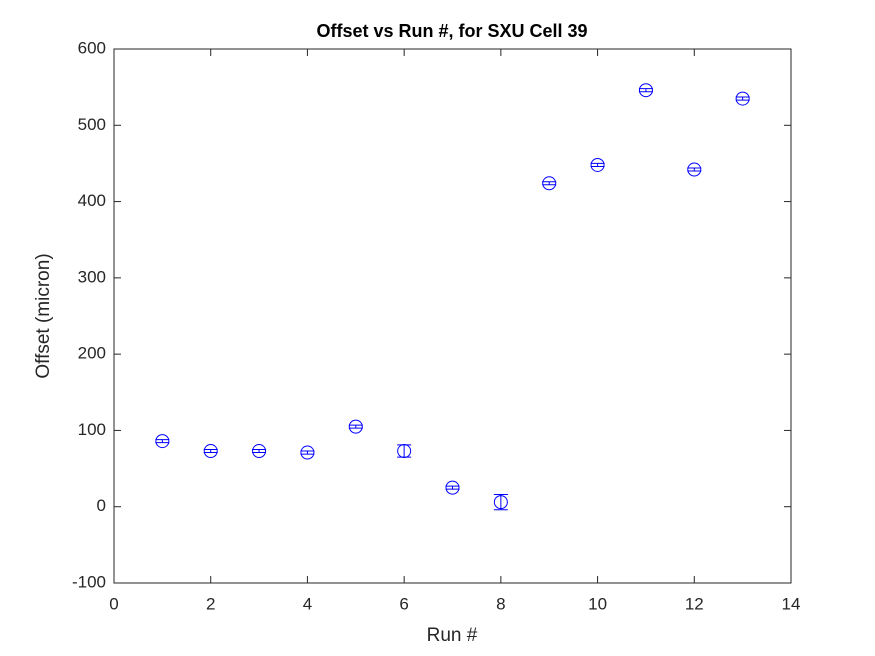 This screenshot has height=656, width=875. What do you see at coordinates (92, 353) in the screenshot?
I see `y-tick-label: 200` at bounding box center [92, 353].